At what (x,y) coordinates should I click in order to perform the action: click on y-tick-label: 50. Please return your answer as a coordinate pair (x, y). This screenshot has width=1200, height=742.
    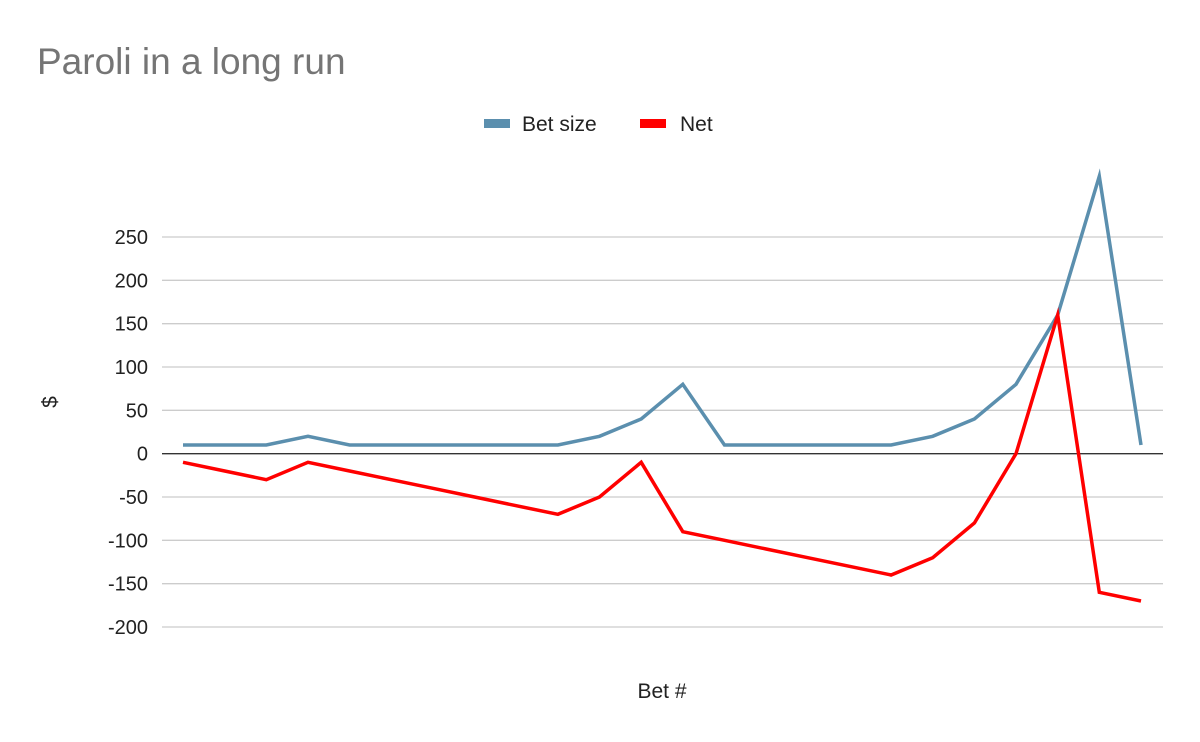
    Looking at the image, I should click on (137, 411).